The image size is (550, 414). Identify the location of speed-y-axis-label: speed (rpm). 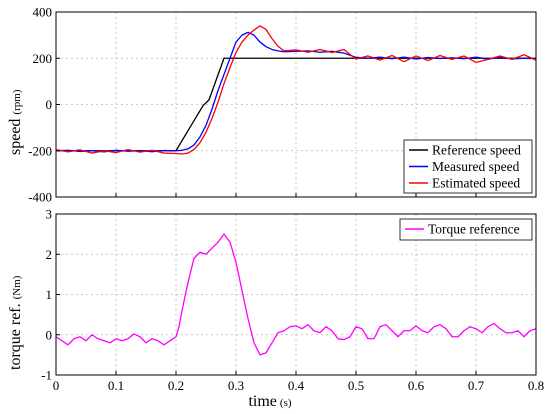
(15, 122).